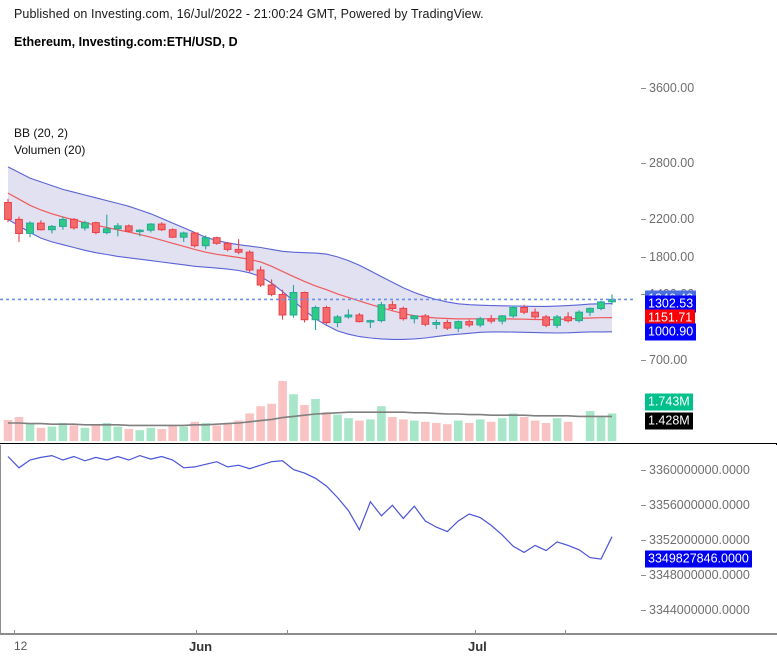  Describe the element at coordinates (388, 634) in the screenshot. I see `bottom-axis-line` at that location.